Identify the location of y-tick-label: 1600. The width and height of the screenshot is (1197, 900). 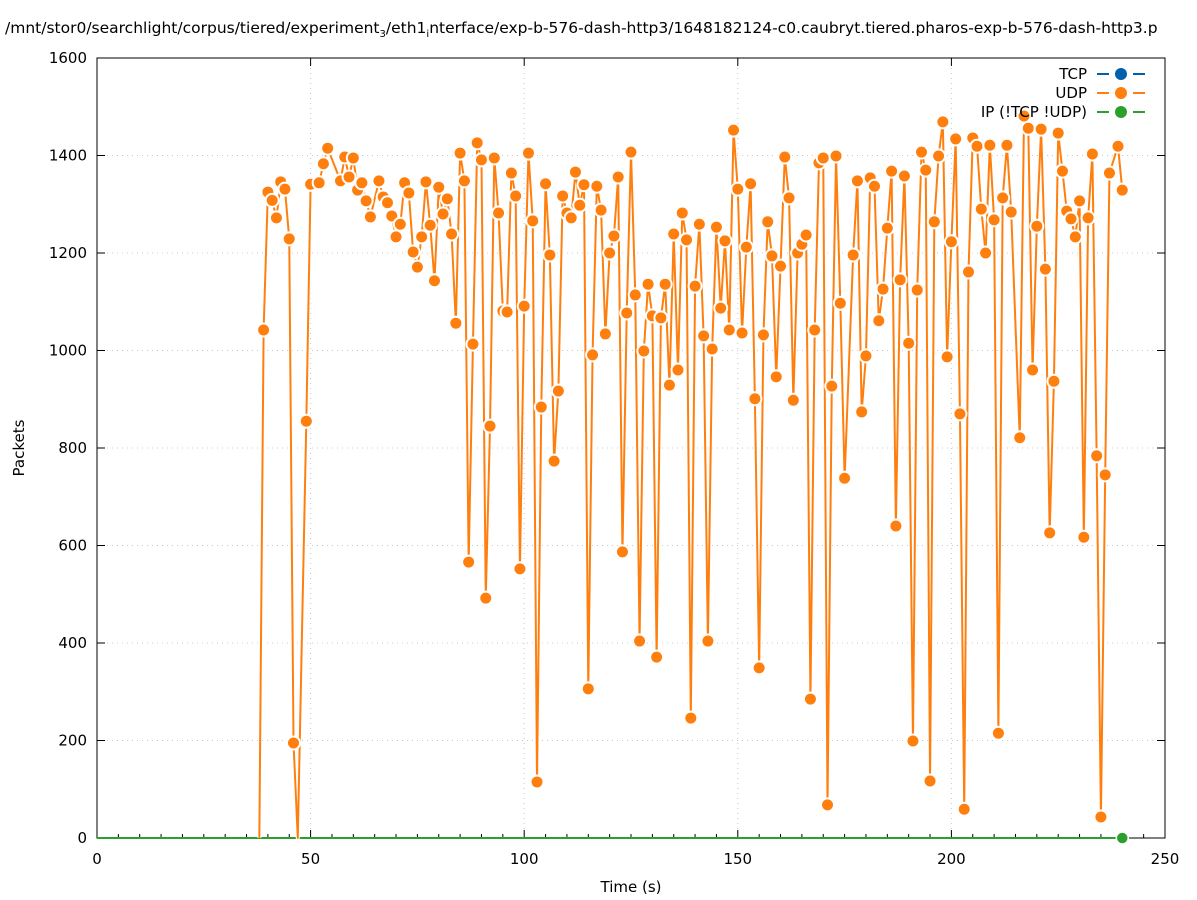
(68, 58).